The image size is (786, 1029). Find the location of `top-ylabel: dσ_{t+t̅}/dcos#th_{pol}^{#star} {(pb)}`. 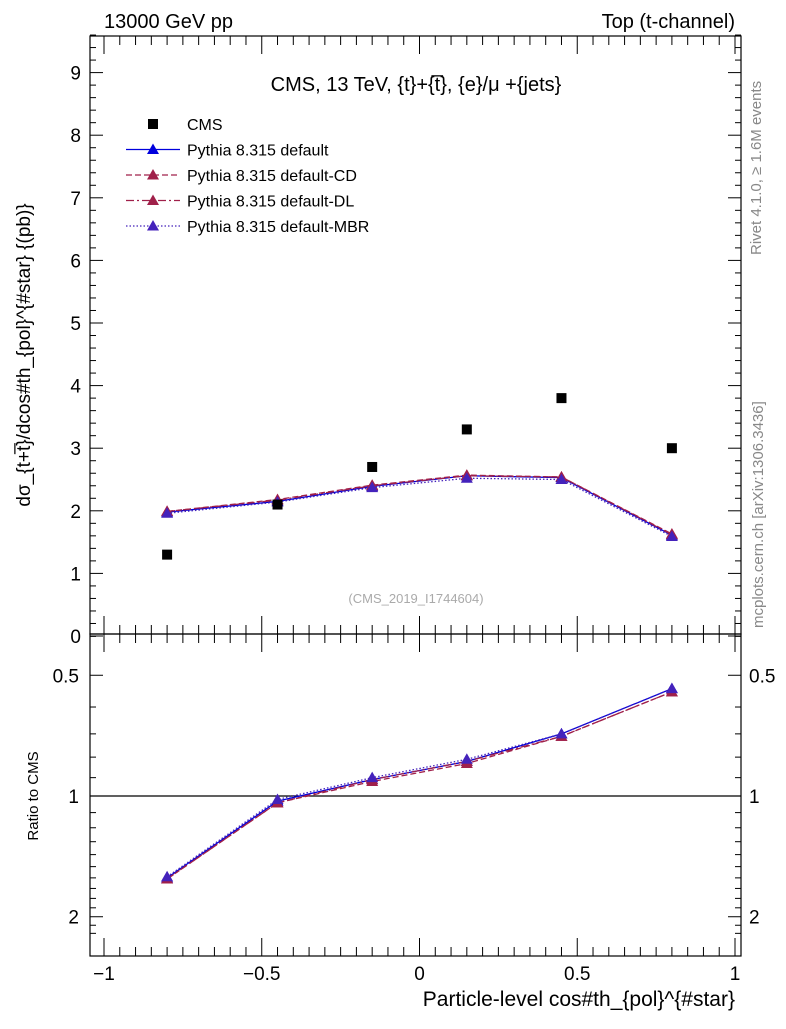

top-ylabel: dσ_{t+t̅}/dcos#th_{pol}^{#star} {(pb)} is located at coordinates (24, 354).